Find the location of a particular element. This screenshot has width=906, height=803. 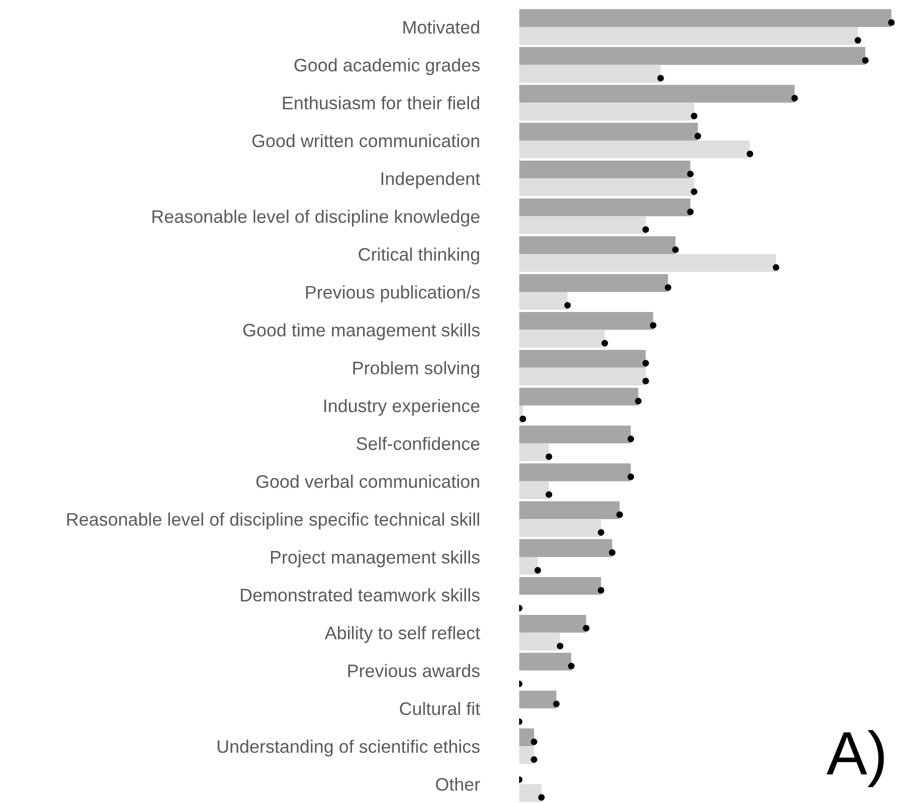

y-tick-label: Understanding of scientific ethics is located at coordinates (349, 748).